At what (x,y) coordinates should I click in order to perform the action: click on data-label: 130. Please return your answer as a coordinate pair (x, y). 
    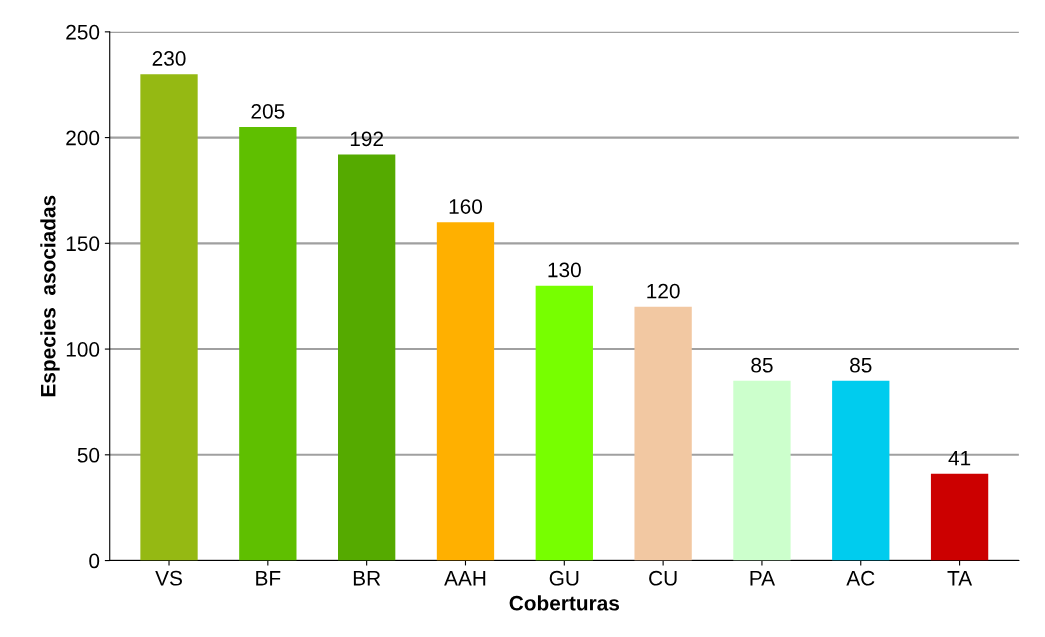
    Looking at the image, I should click on (564, 270).